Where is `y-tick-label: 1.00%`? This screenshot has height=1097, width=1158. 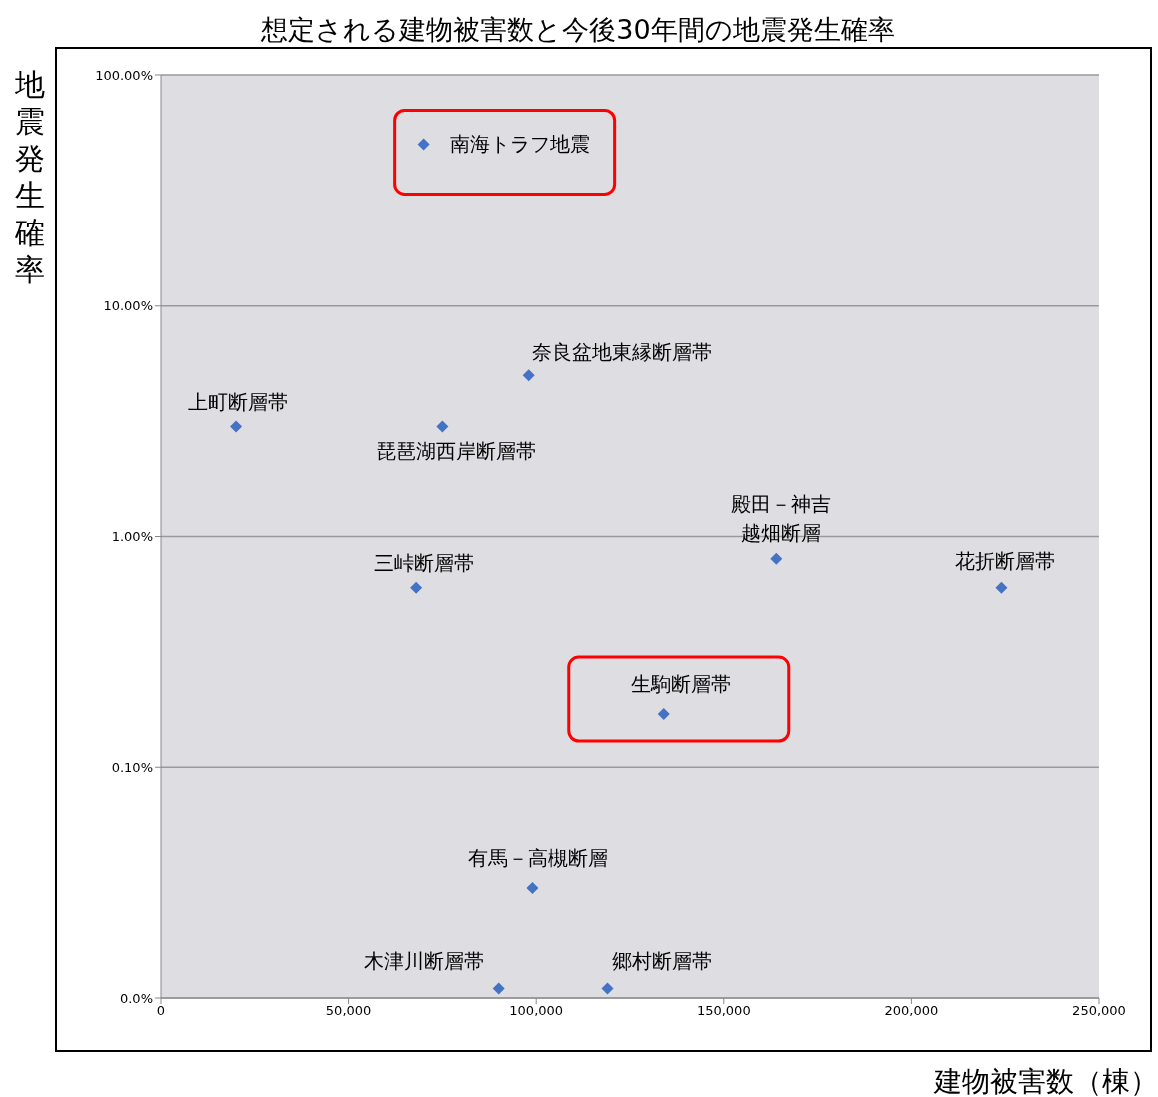 y-tick-label: 1.00% is located at coordinates (132, 537).